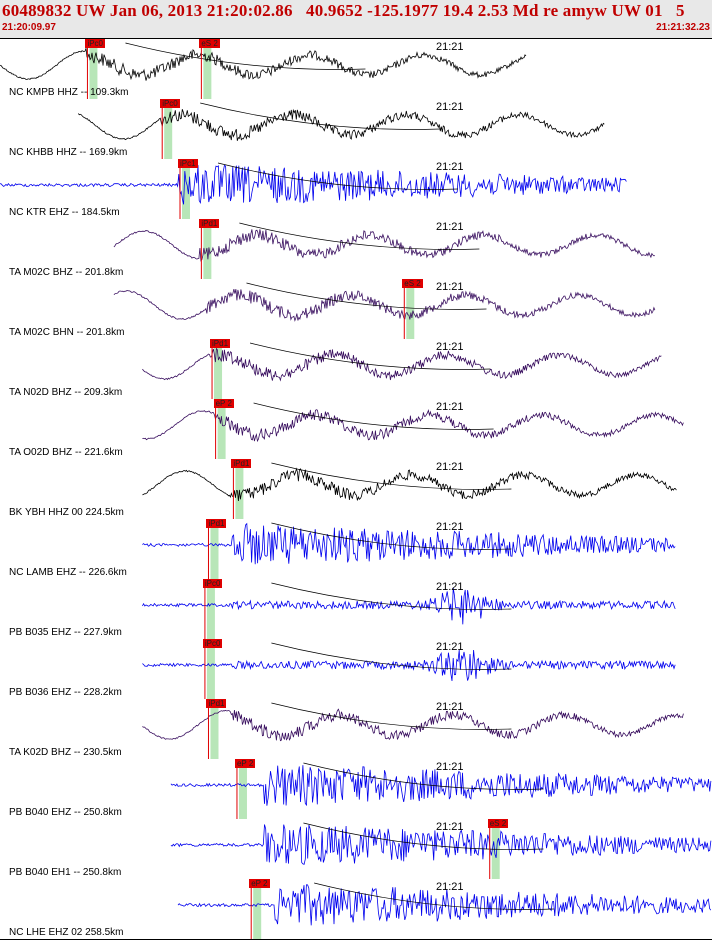 Image resolution: width=712 pixels, height=940 pixels. What do you see at coordinates (683, 27) in the screenshot?
I see `trace-end-time: 21:21:32.23` at bounding box center [683, 27].